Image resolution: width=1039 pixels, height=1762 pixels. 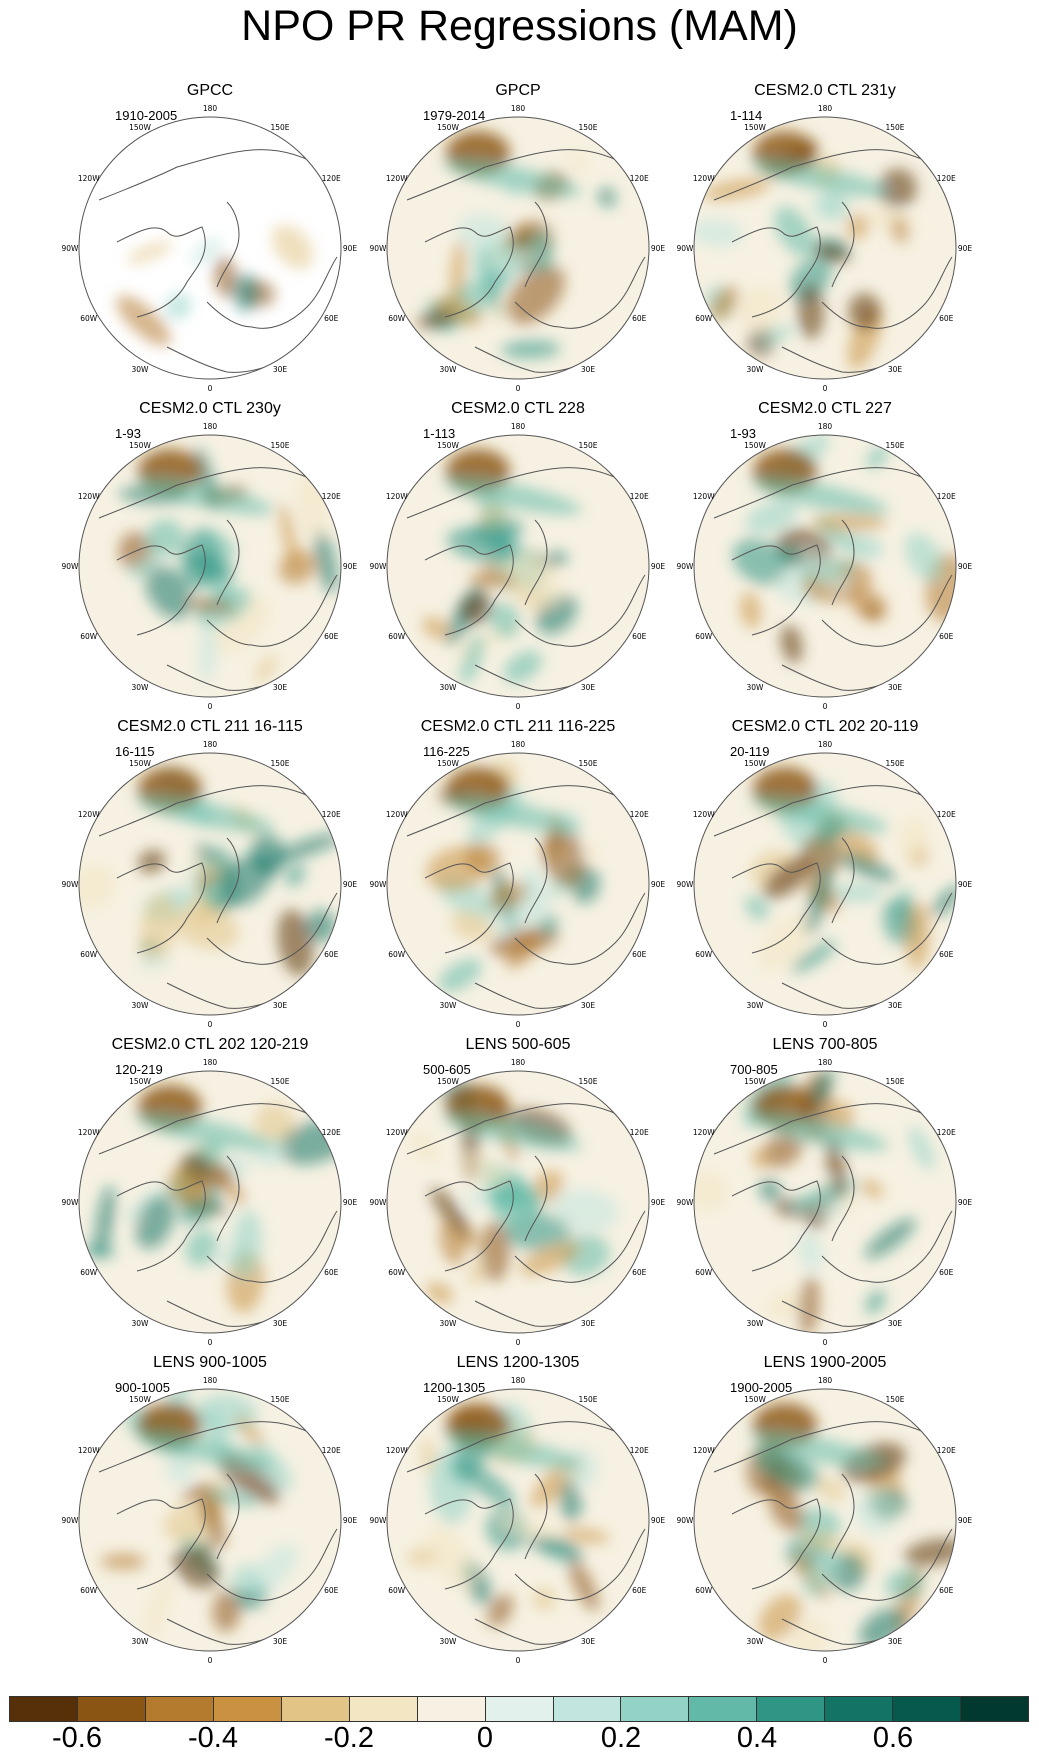 I want to click on colorbar-label: -0.6, so click(x=77, y=1738).